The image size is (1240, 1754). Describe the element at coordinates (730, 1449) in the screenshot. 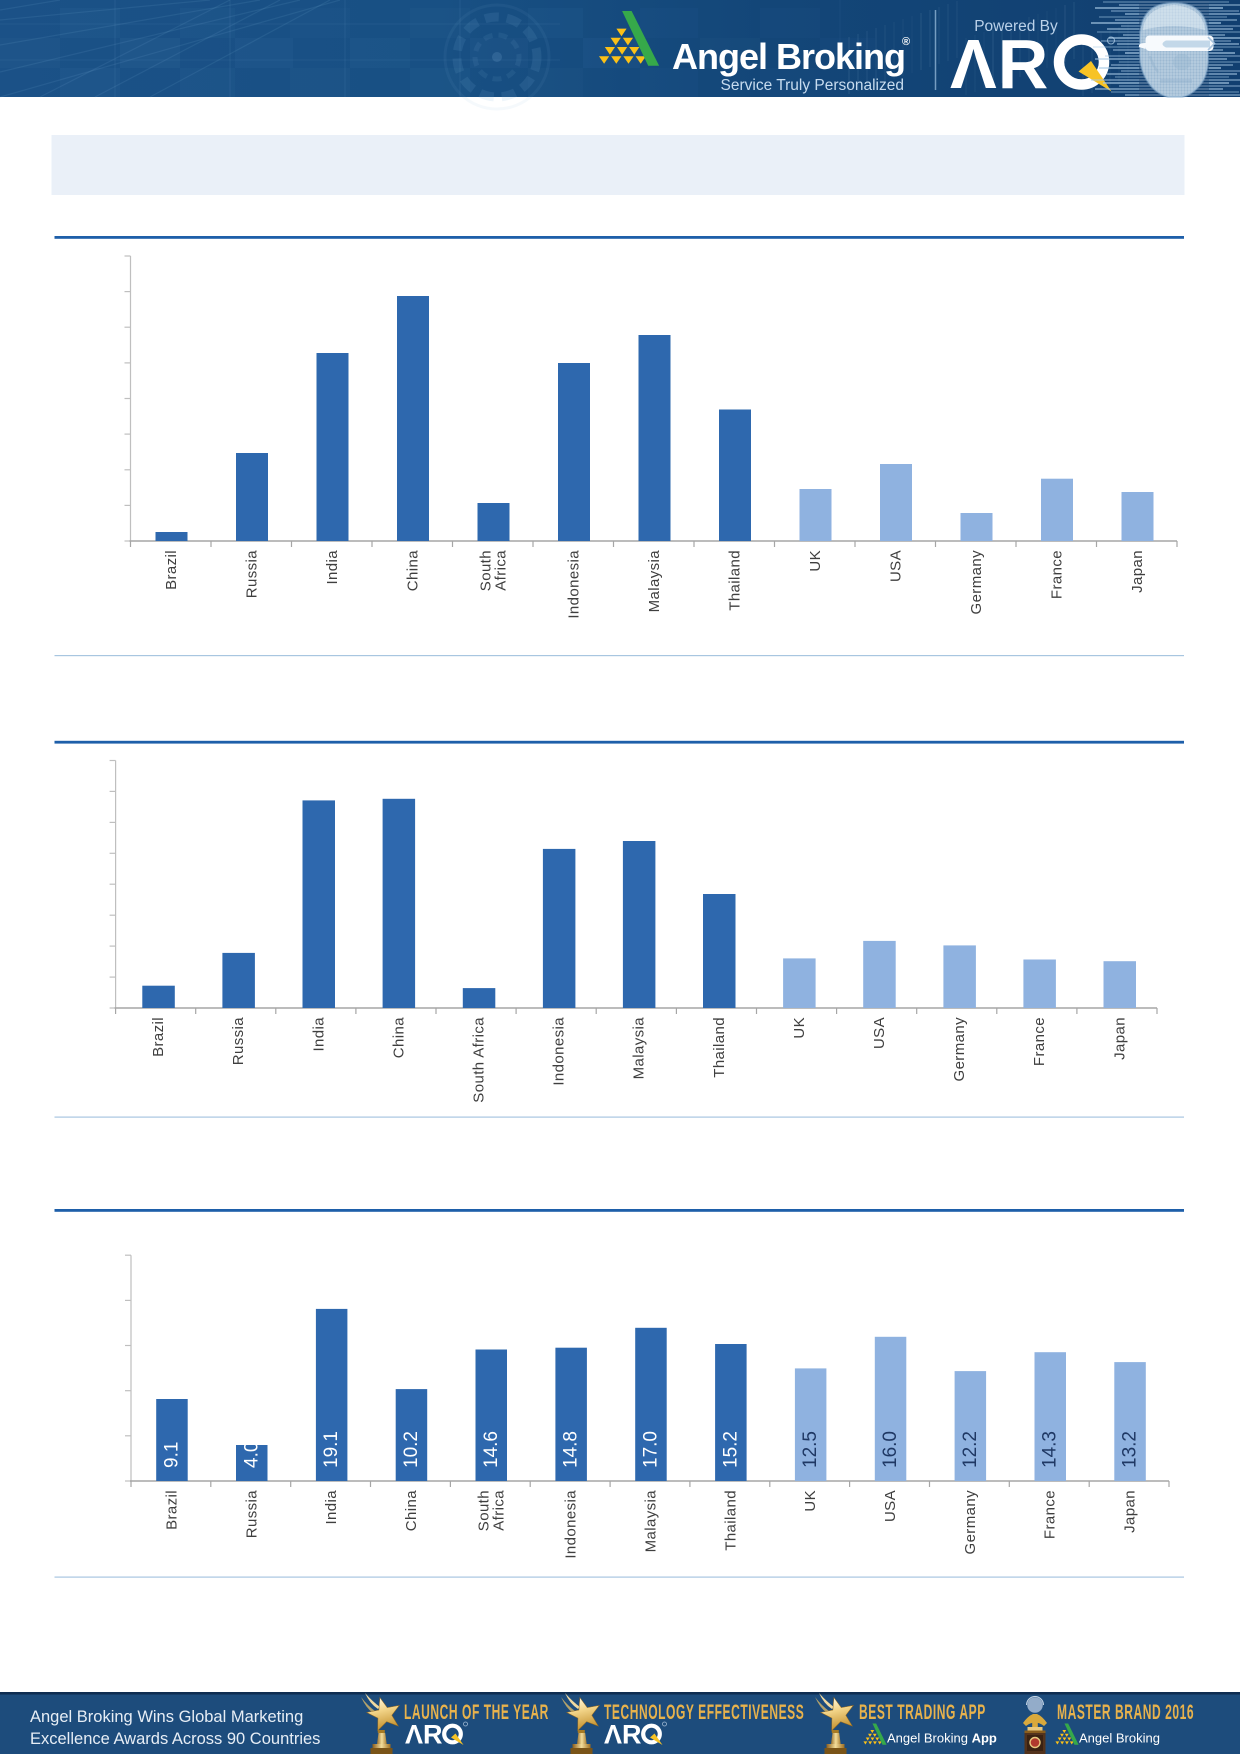

I see `svg-text: 15.2` at that location.